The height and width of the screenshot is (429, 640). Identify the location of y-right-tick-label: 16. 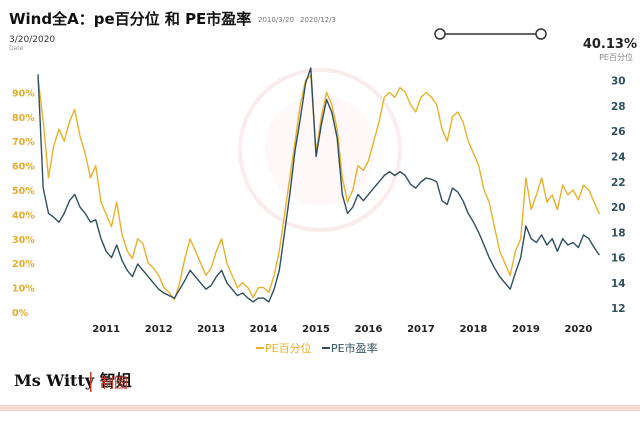
(618, 259).